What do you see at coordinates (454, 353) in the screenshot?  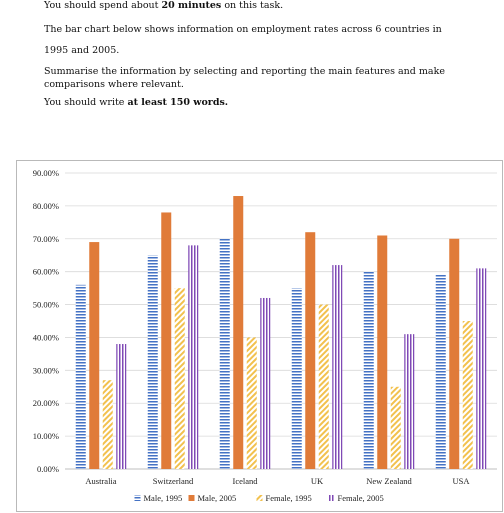 I see `bar-male-2005-usa` at bounding box center [454, 353].